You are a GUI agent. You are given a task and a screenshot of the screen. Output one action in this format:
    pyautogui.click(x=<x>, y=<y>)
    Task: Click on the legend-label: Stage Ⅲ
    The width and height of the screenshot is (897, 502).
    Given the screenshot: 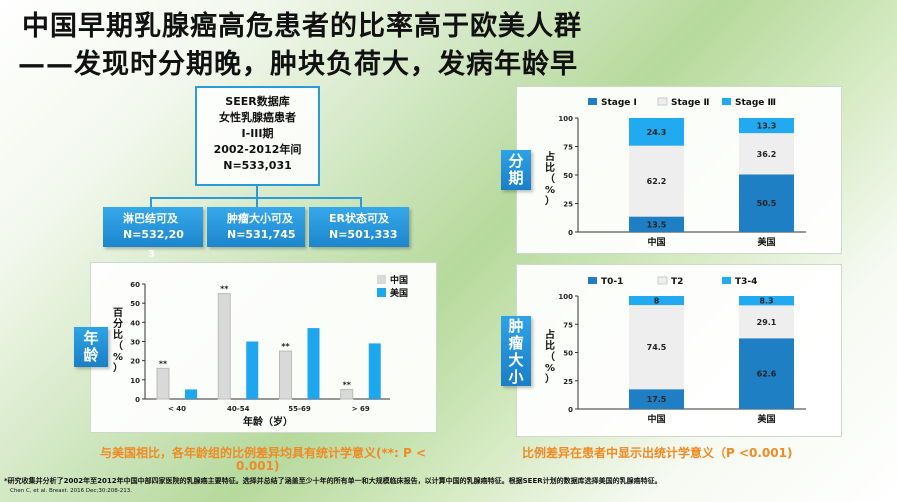 What is the action you would take?
    pyautogui.click(x=755, y=103)
    